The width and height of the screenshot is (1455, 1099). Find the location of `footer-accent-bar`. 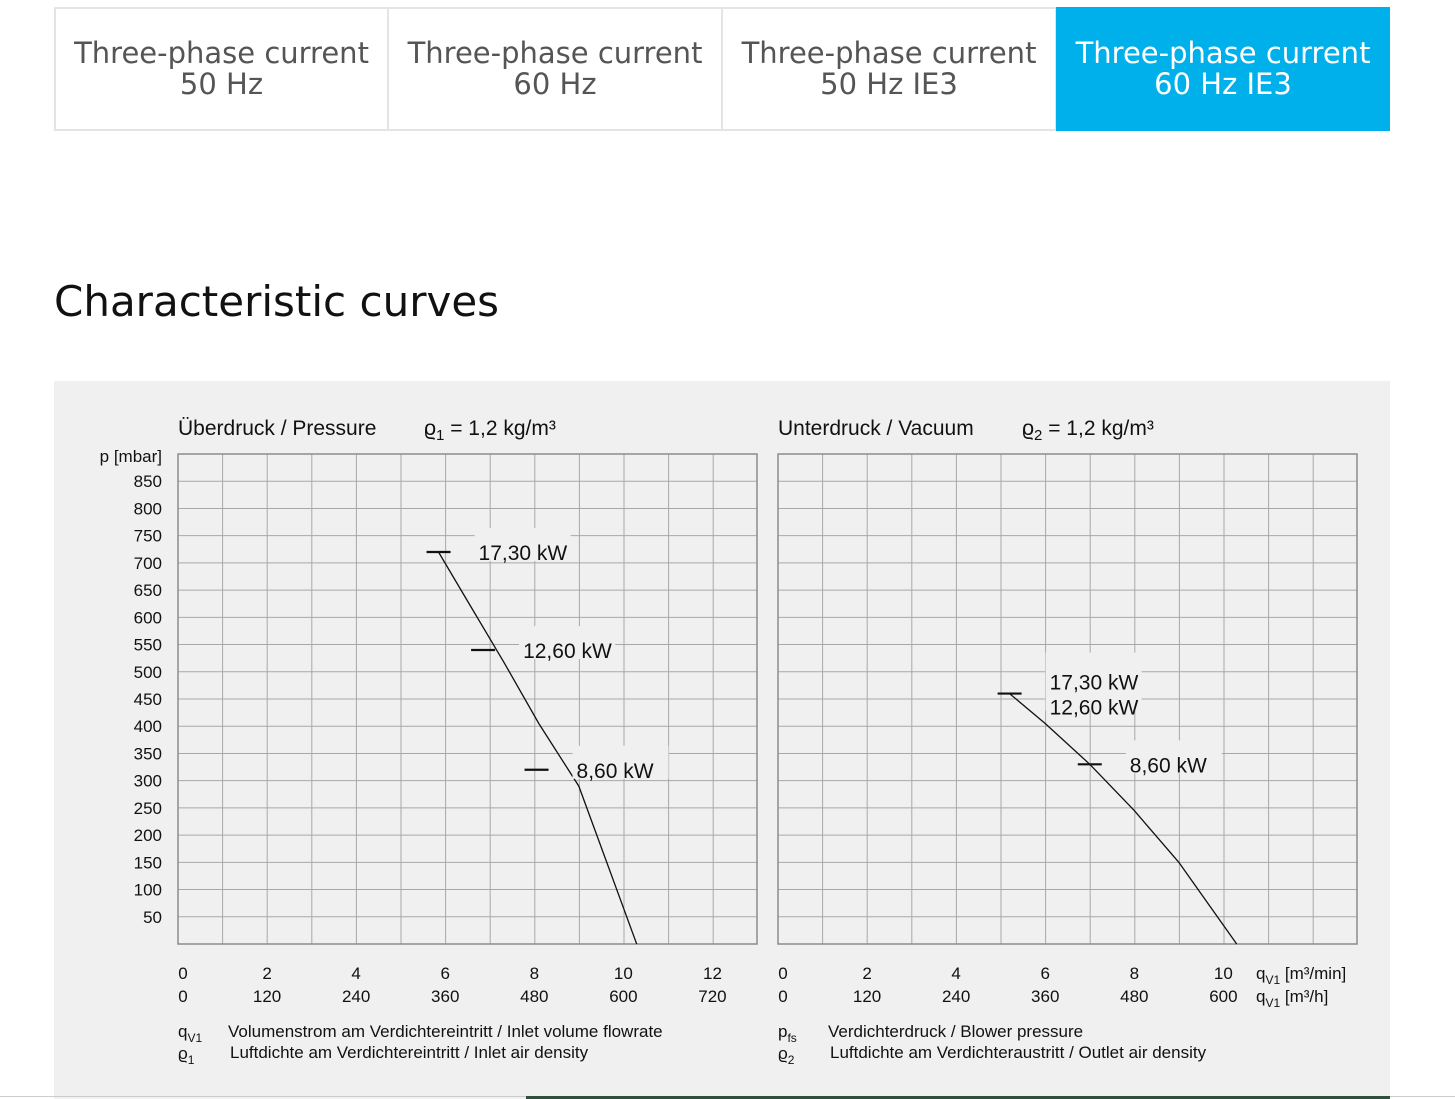

footer-accent-bar is located at coordinates (958, 1097).